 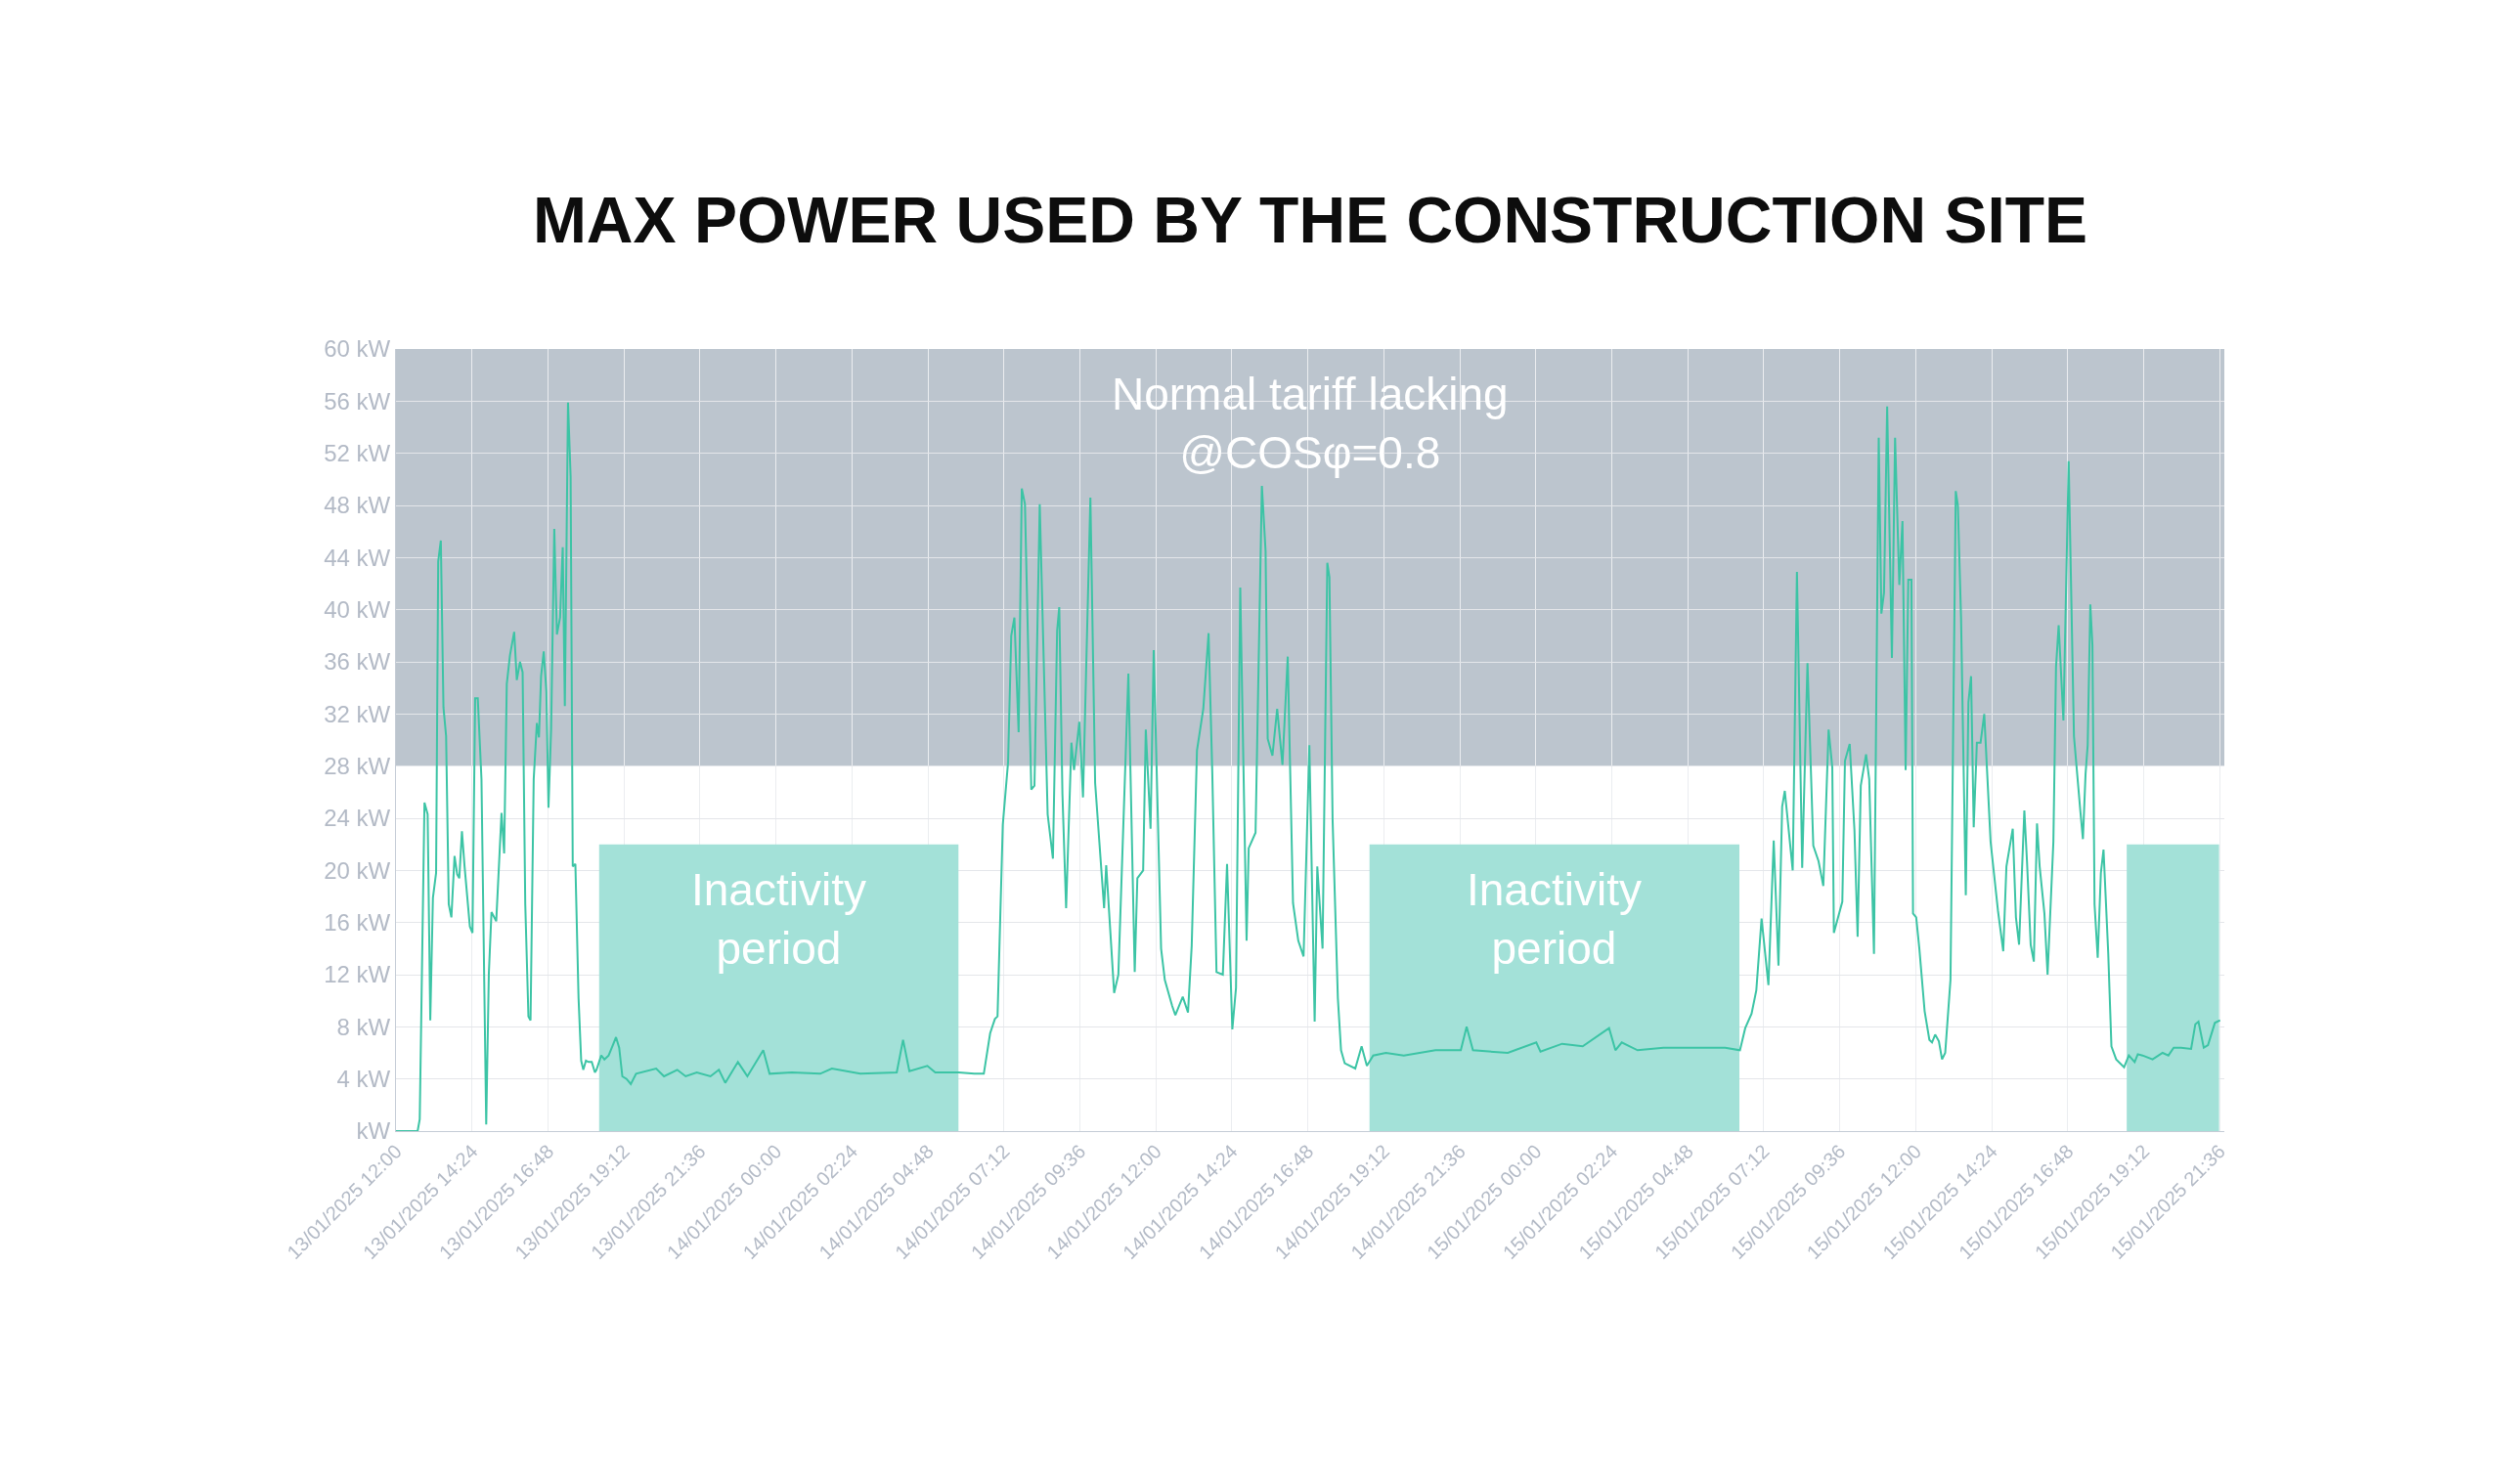 I want to click on chart-title: MAX POWER USED BY THE CONSTRUCTION SITE, so click(x=1310, y=220).